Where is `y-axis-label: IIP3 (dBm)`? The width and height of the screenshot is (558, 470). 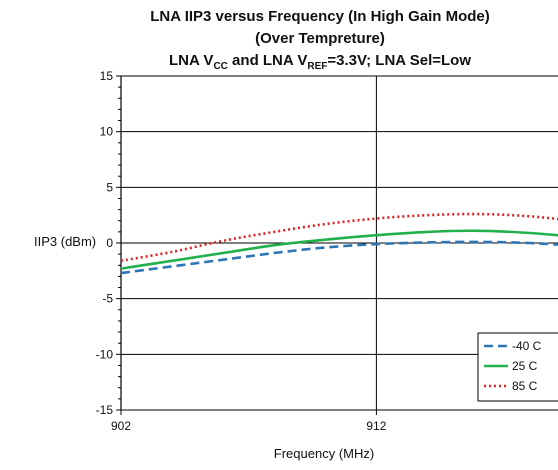
y-axis-label: IIP3 (dBm) is located at coordinates (65, 241).